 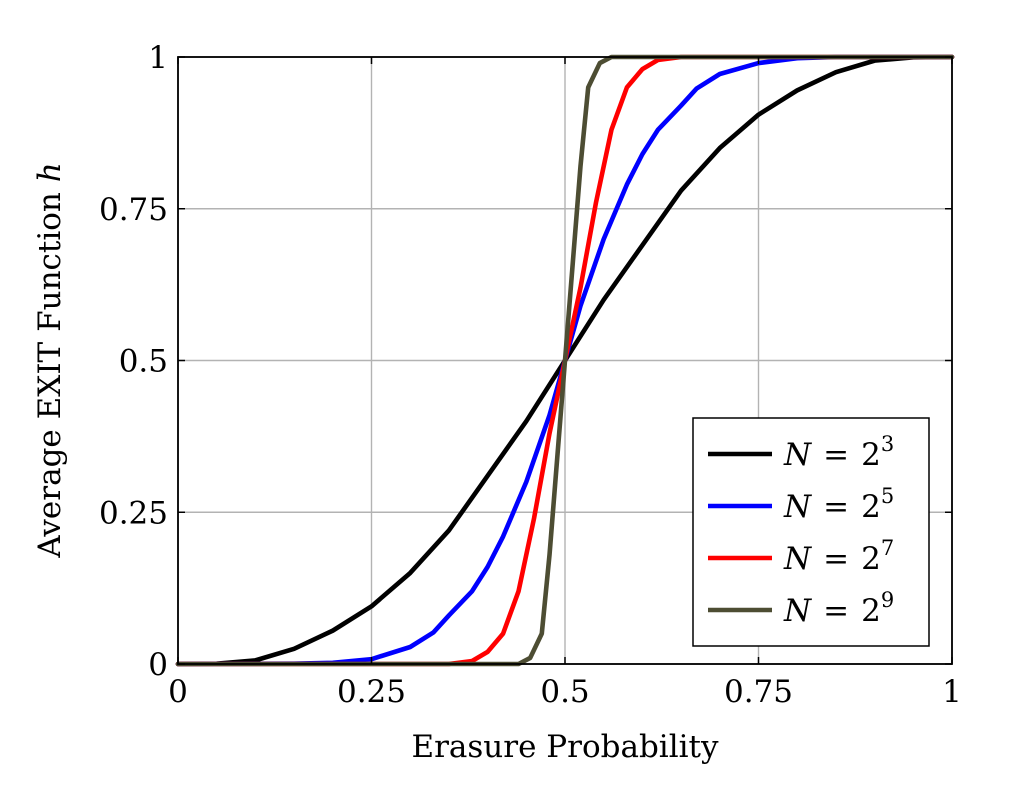 I want to click on legend-label-4: N = 29, so click(x=838, y=608).